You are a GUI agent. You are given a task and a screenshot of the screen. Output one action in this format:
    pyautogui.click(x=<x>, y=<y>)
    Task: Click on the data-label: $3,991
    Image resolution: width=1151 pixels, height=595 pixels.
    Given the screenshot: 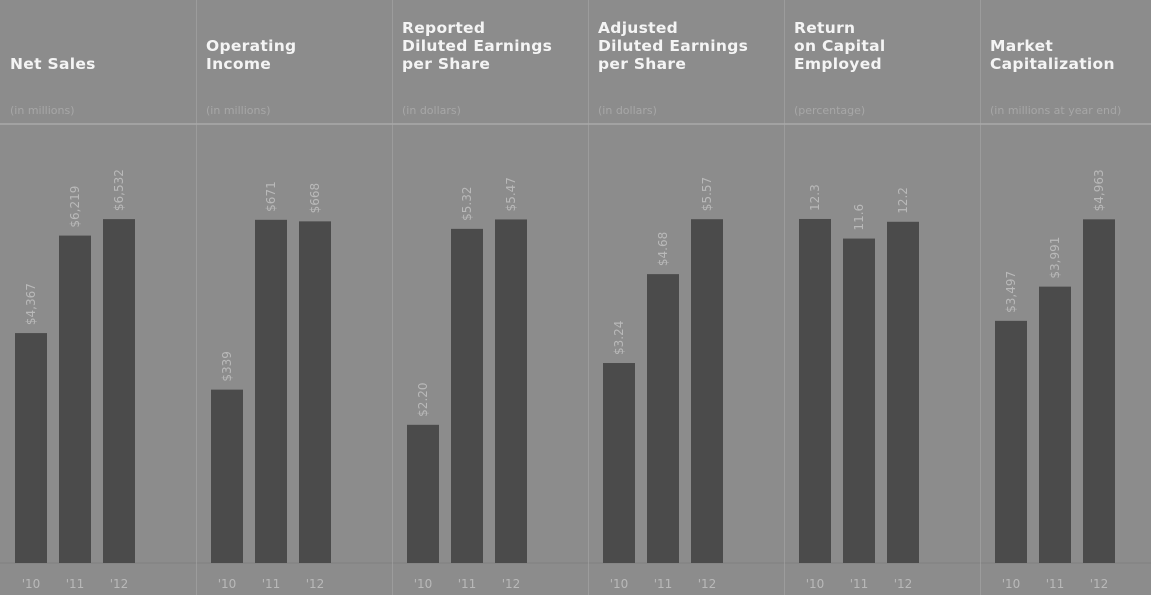 What is the action you would take?
    pyautogui.click(x=1055, y=258)
    